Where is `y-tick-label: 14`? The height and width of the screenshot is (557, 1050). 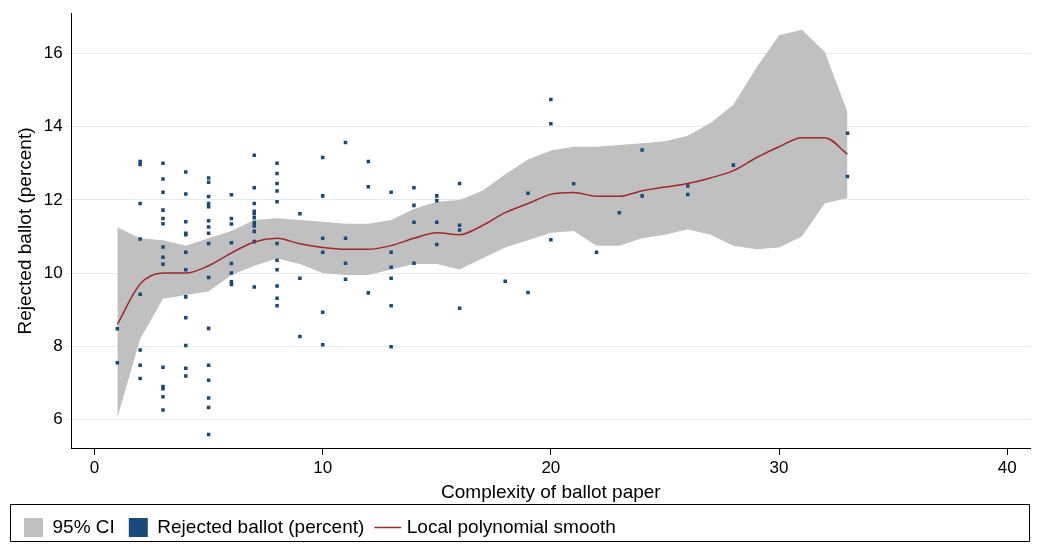
y-tick-label: 14 is located at coordinates (53, 126).